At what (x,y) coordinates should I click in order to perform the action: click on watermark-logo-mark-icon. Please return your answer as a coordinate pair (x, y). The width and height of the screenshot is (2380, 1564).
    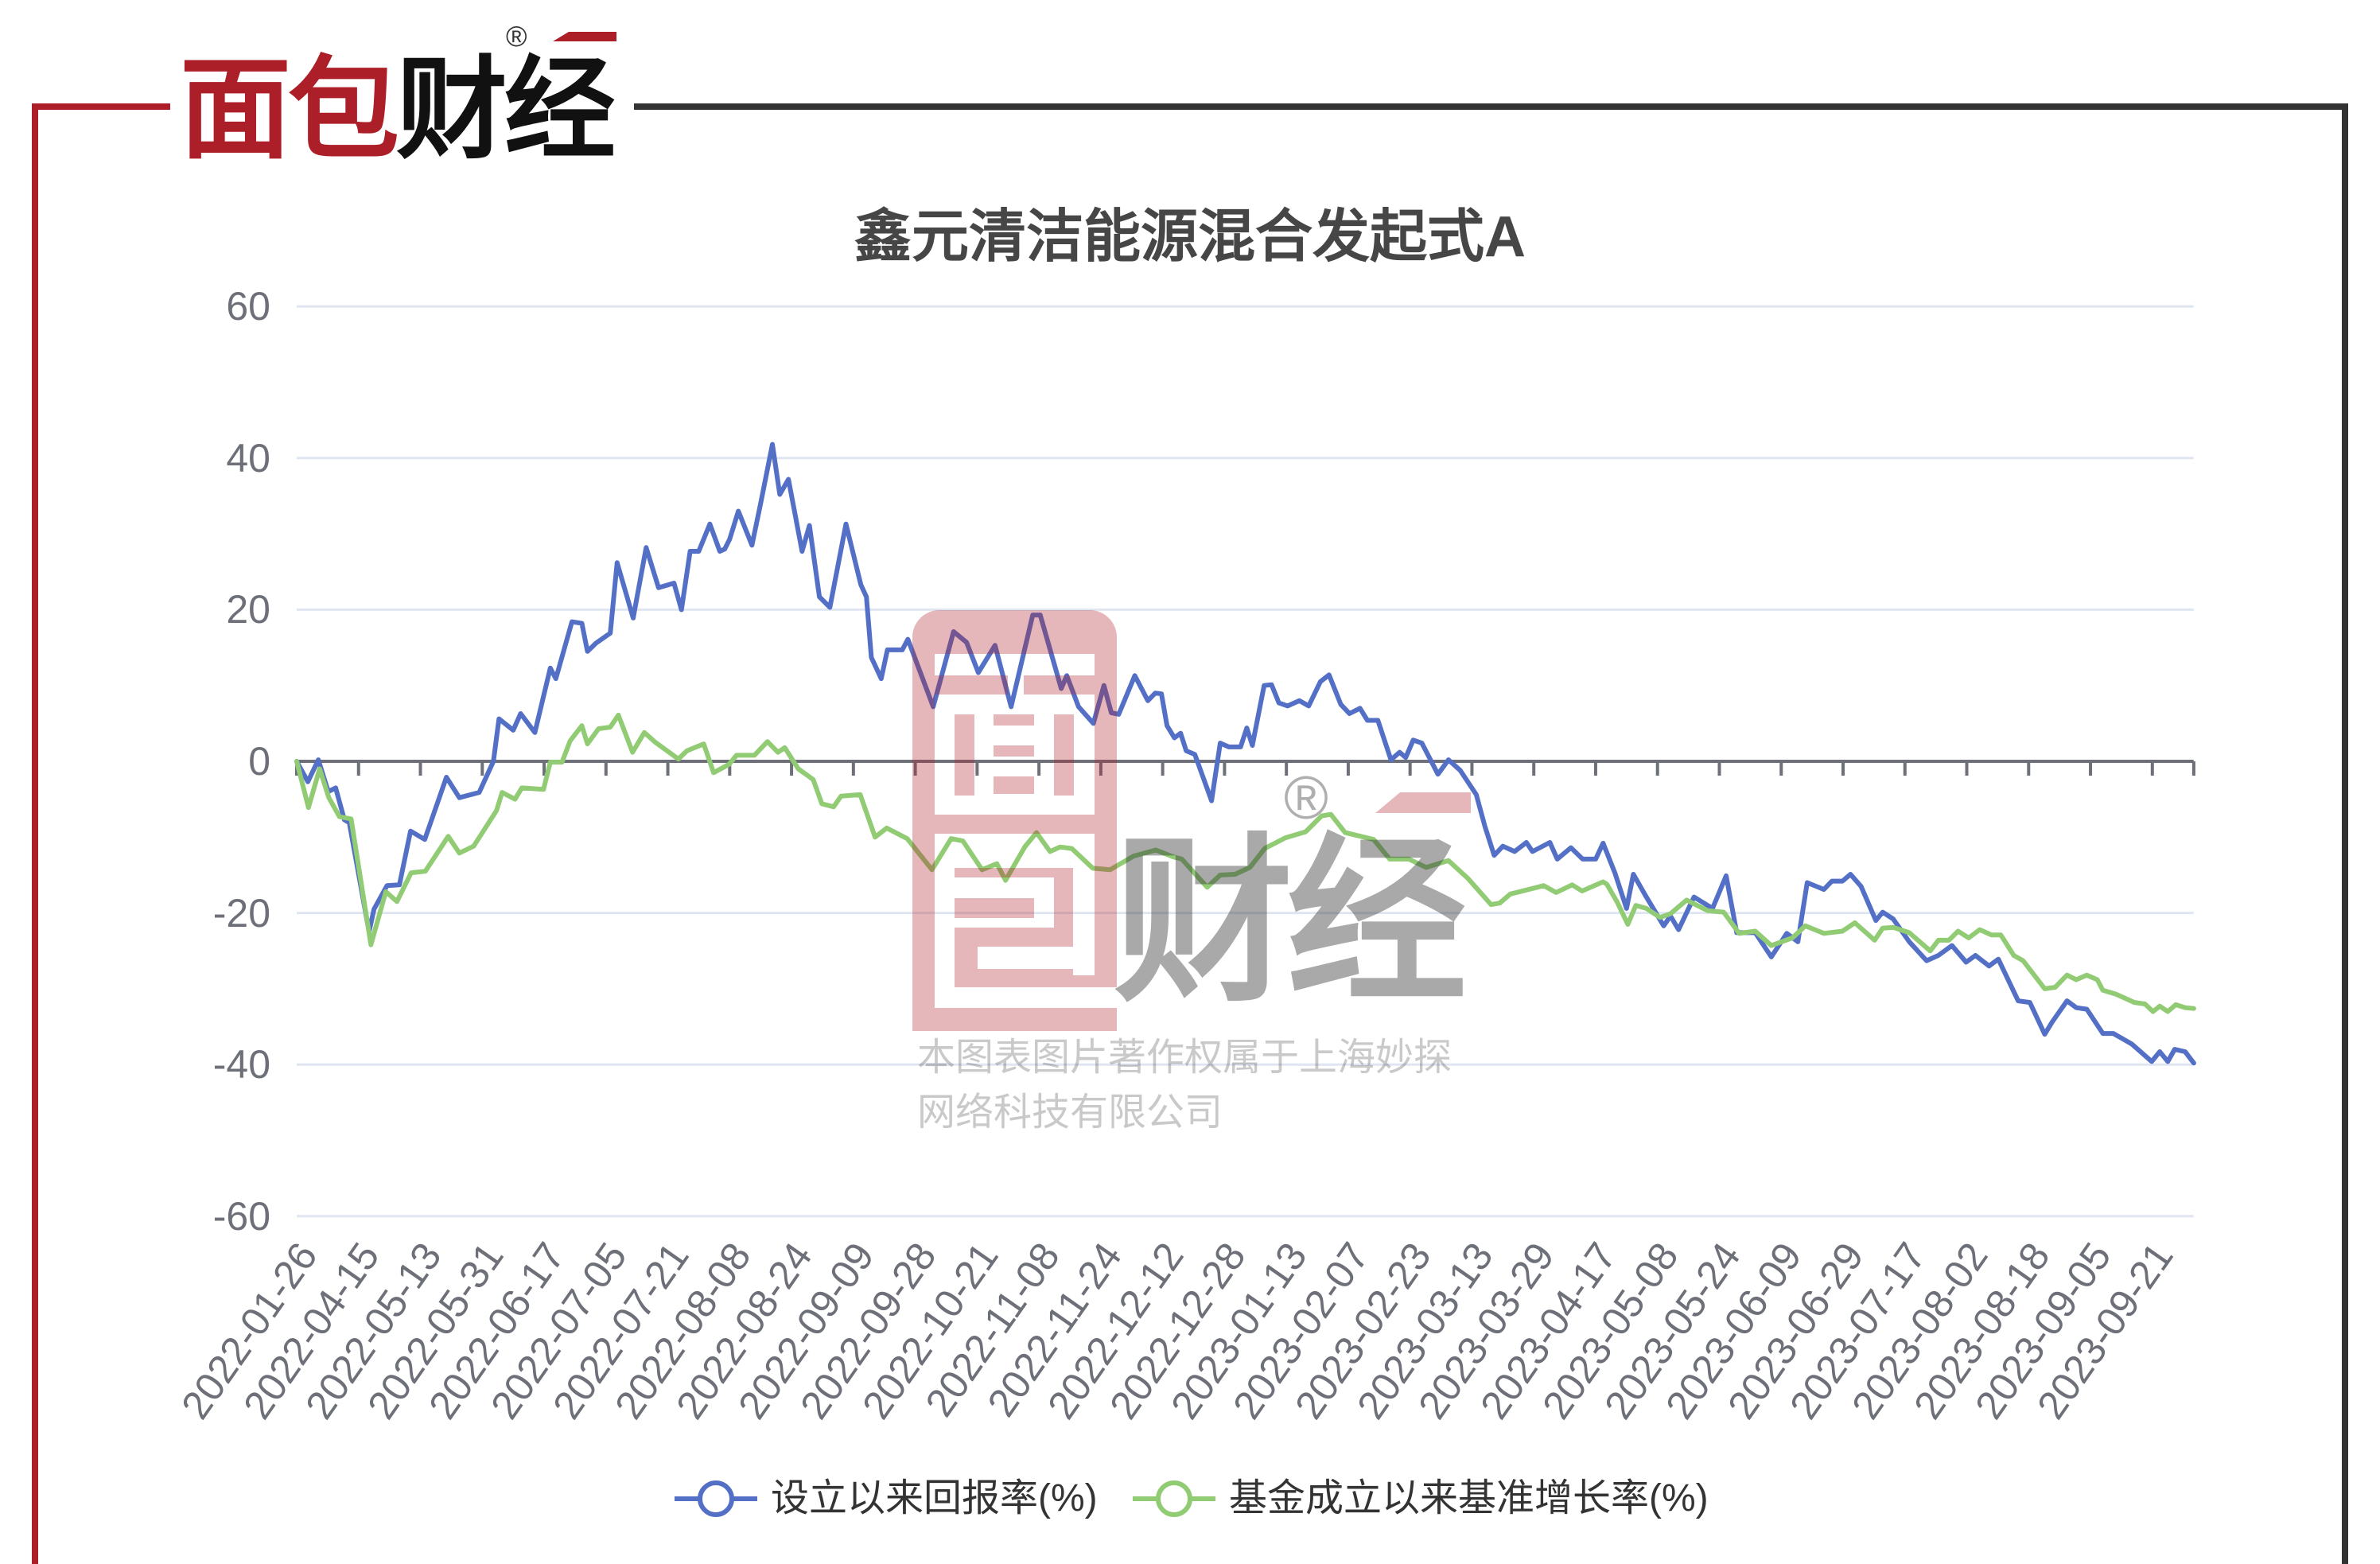
    Looking at the image, I should click on (1014, 820).